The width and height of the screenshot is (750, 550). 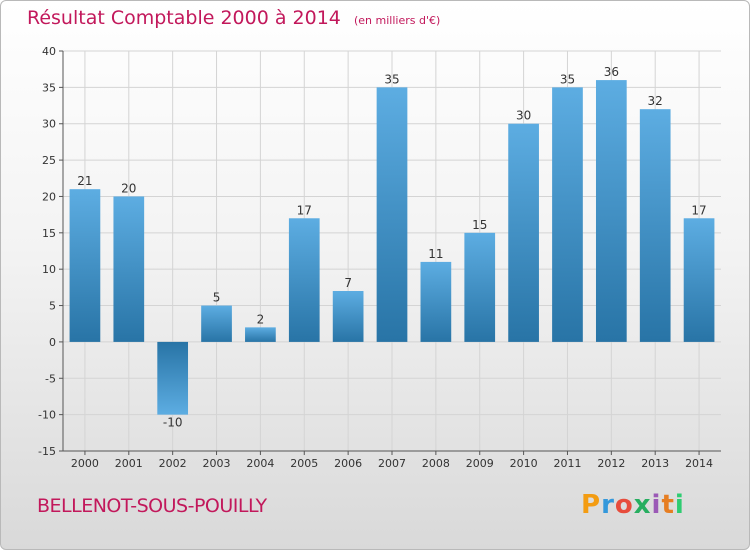 I want to click on bar-2011, so click(x=567, y=214).